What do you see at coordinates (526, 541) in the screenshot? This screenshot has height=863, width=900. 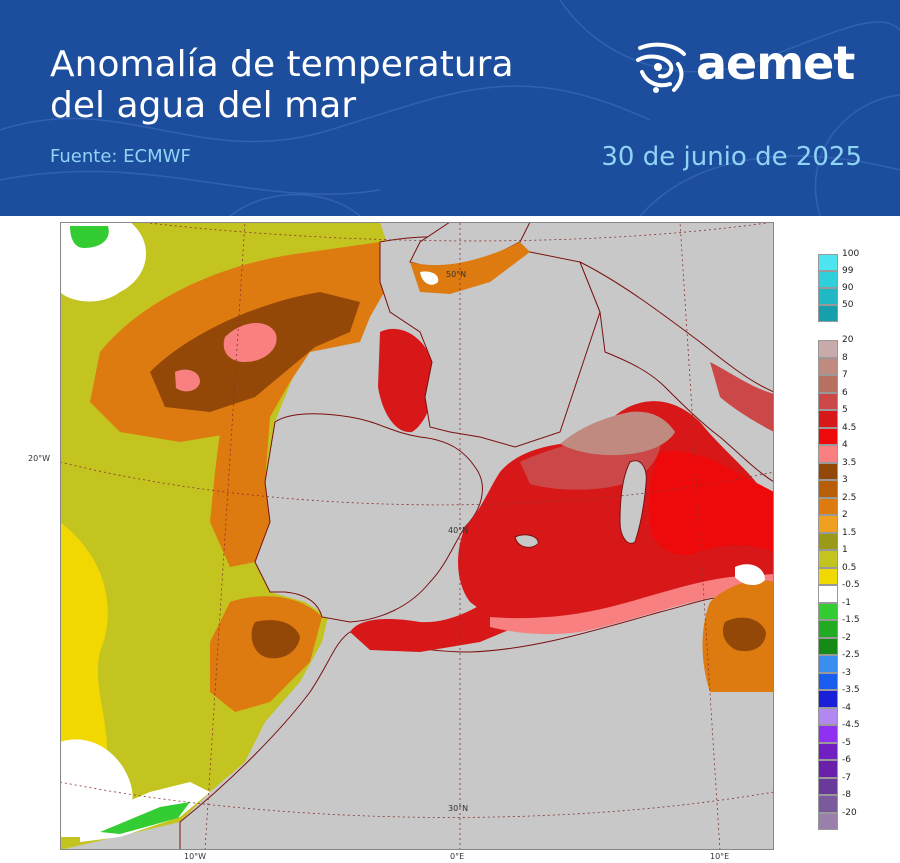 I see `balearic-islands` at bounding box center [526, 541].